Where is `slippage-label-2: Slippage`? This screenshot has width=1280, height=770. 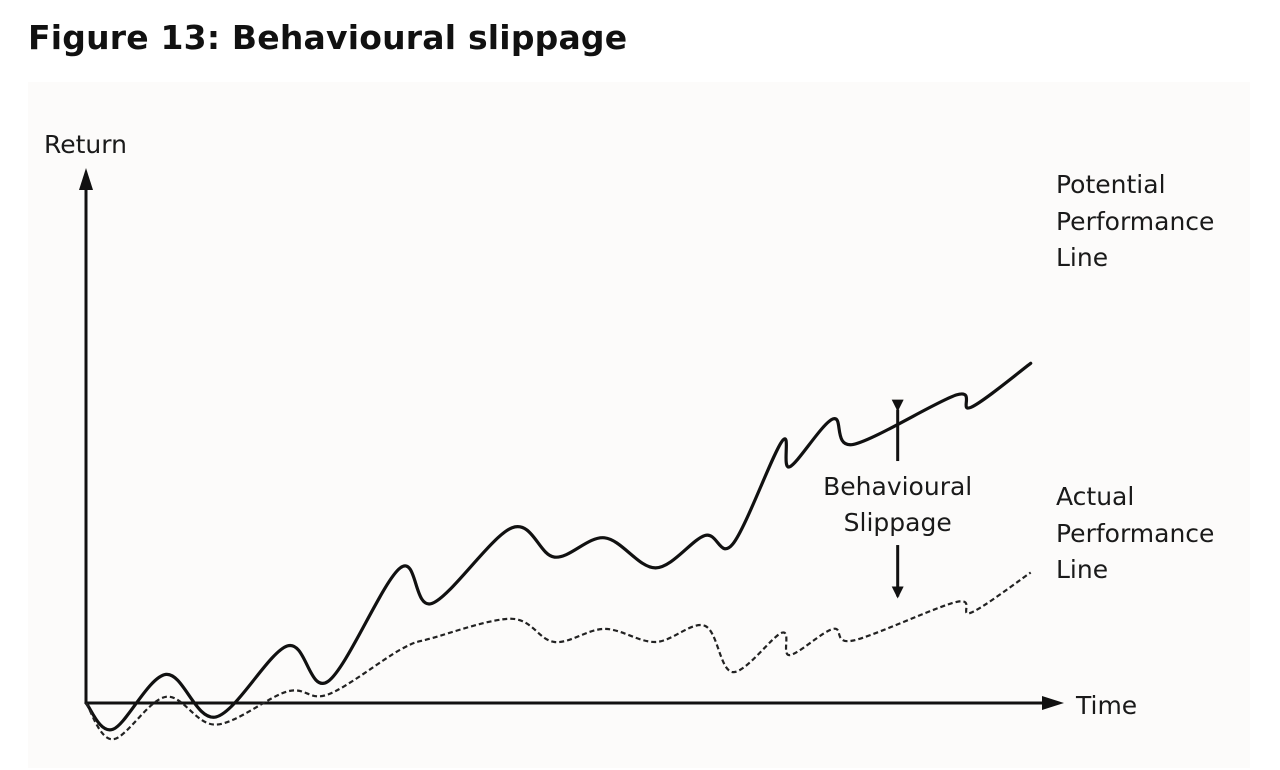 slippage-label-2: Slippage is located at coordinates (898, 522).